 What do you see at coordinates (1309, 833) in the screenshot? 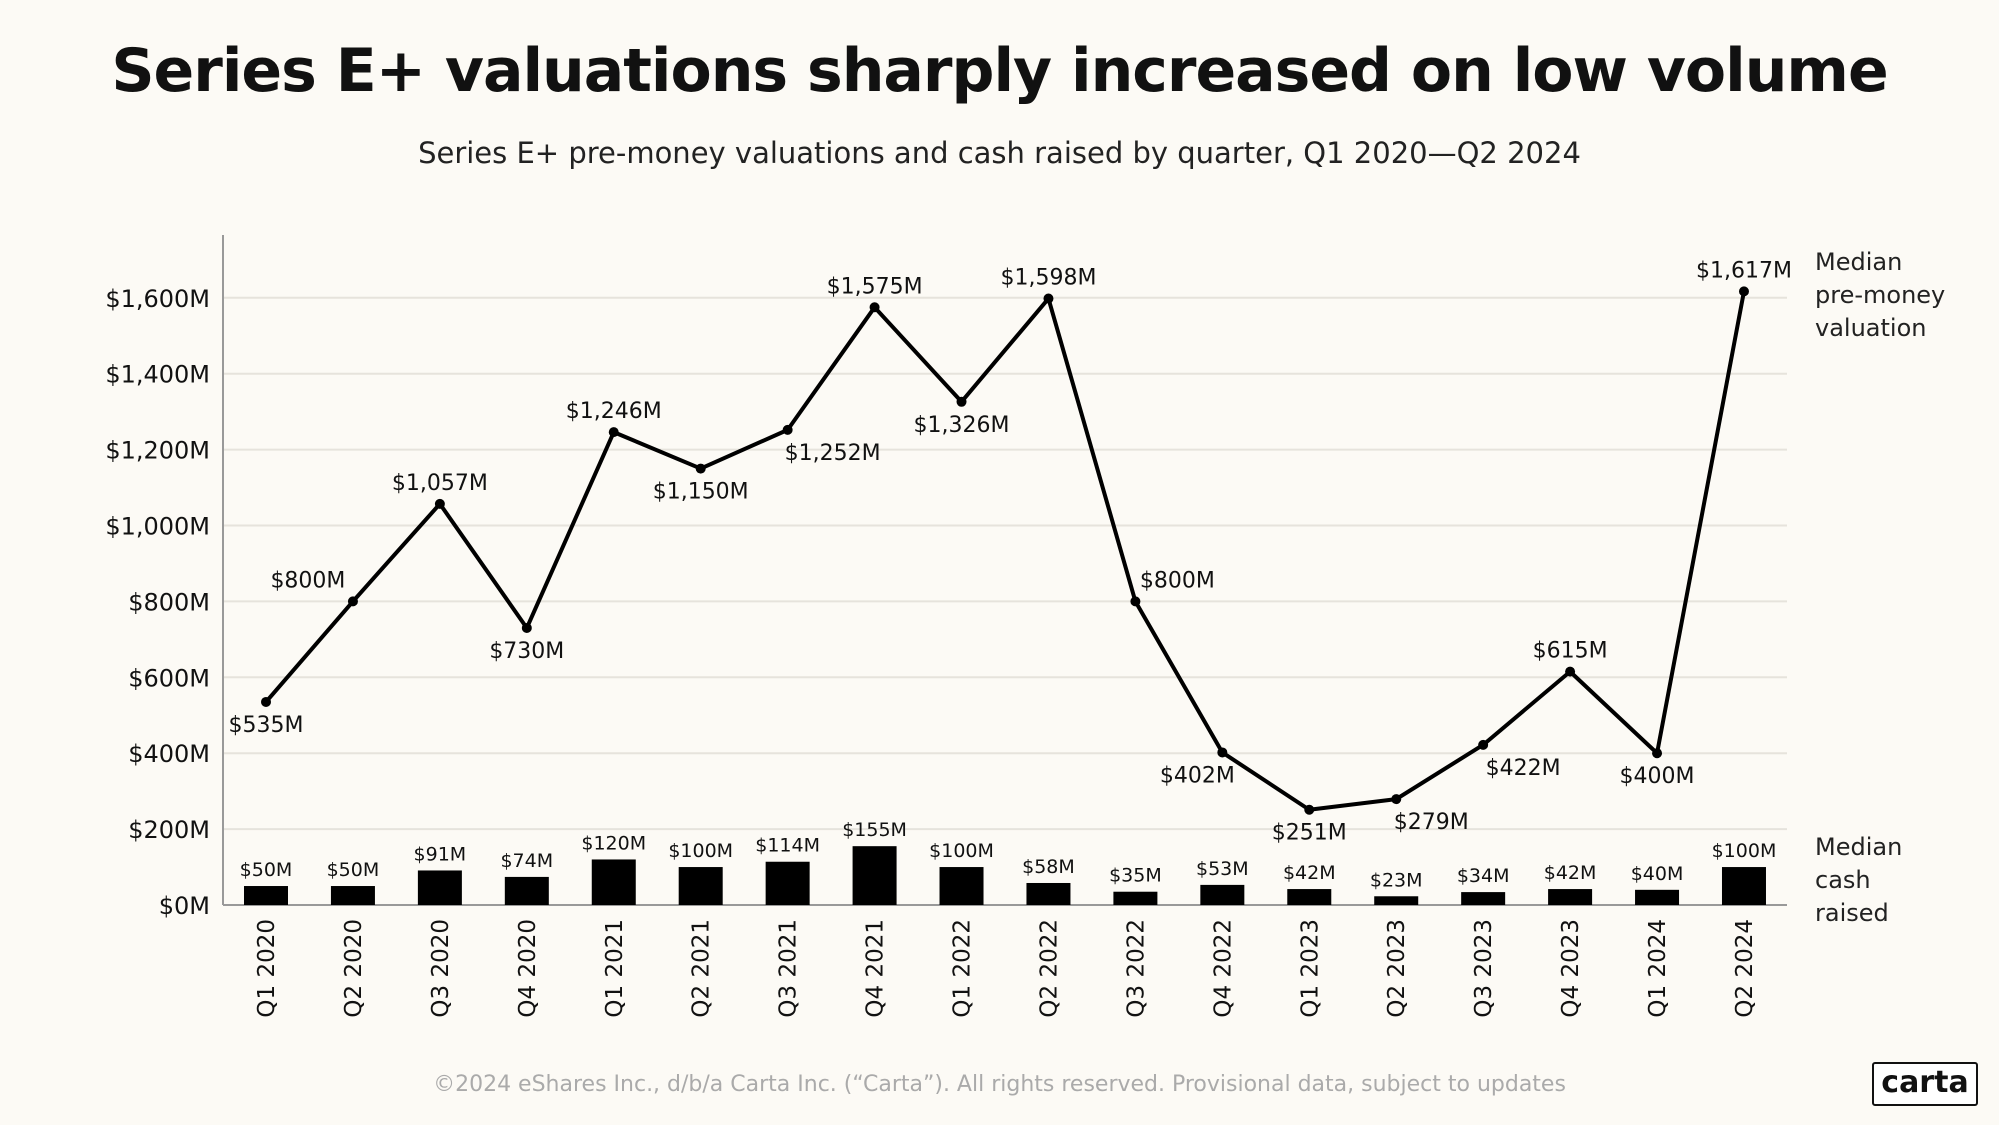
I see `line-data-label: $251M` at bounding box center [1309, 833].